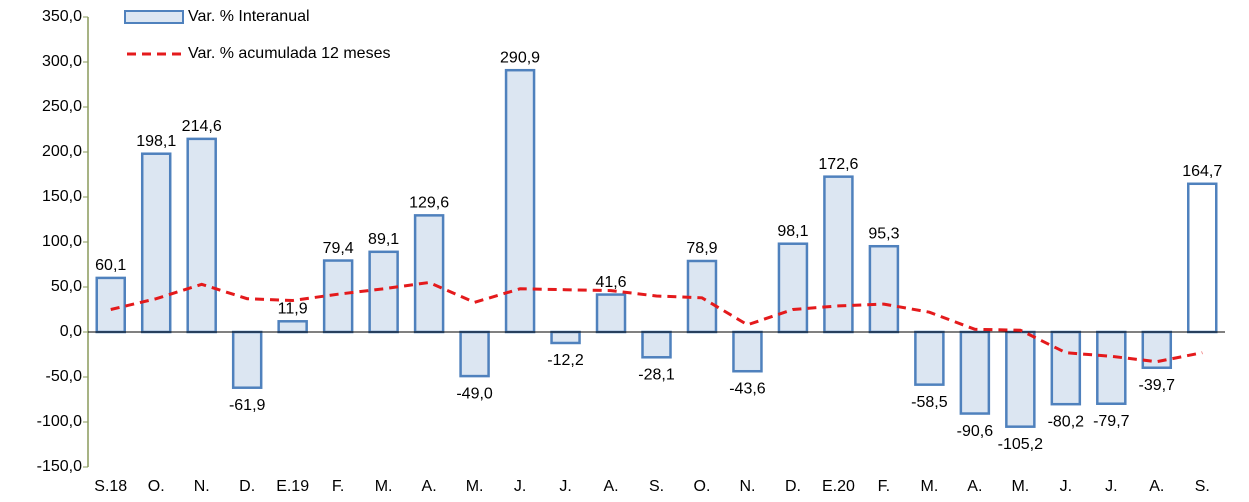  Describe the element at coordinates (792, 231) in the screenshot. I see `value-label: 98,1` at that location.